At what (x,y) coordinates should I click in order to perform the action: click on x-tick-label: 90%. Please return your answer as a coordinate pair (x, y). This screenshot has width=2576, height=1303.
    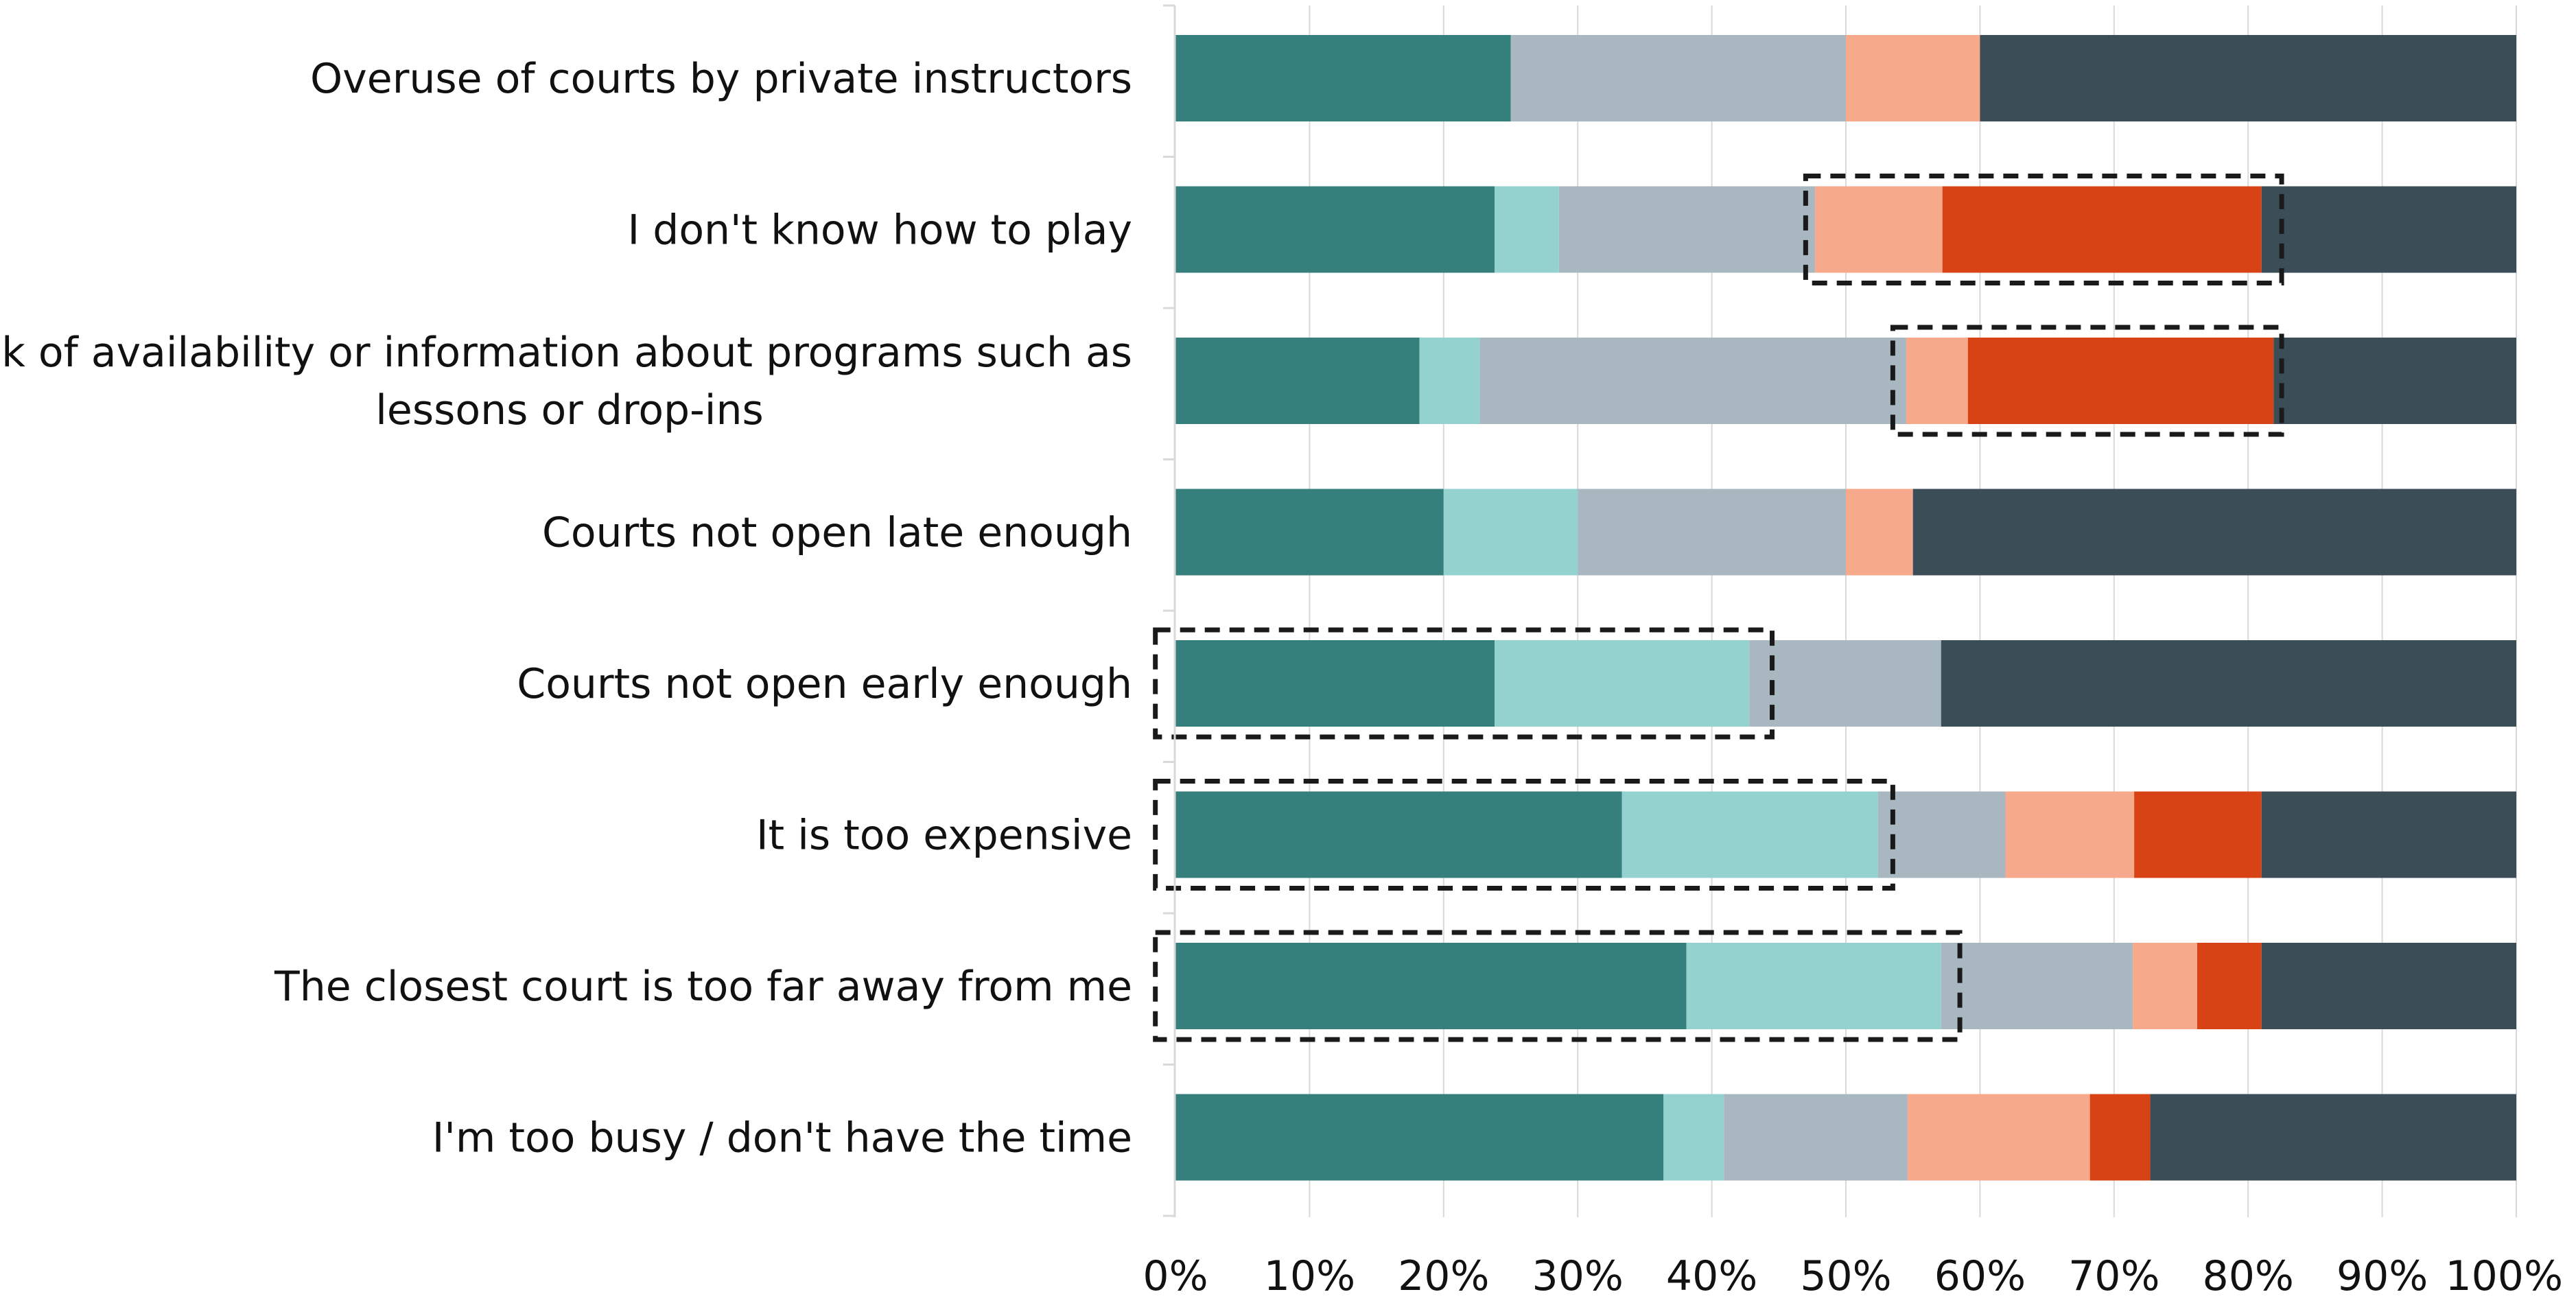
    Looking at the image, I should click on (2382, 1276).